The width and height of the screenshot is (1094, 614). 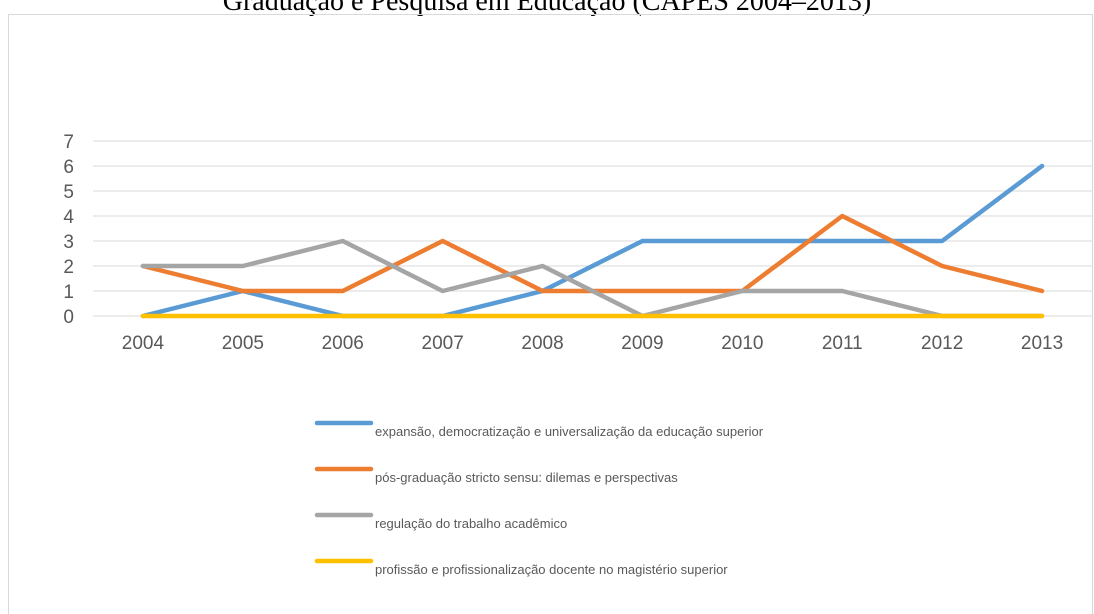 I want to click on y-tick-label: 1, so click(x=68, y=292).